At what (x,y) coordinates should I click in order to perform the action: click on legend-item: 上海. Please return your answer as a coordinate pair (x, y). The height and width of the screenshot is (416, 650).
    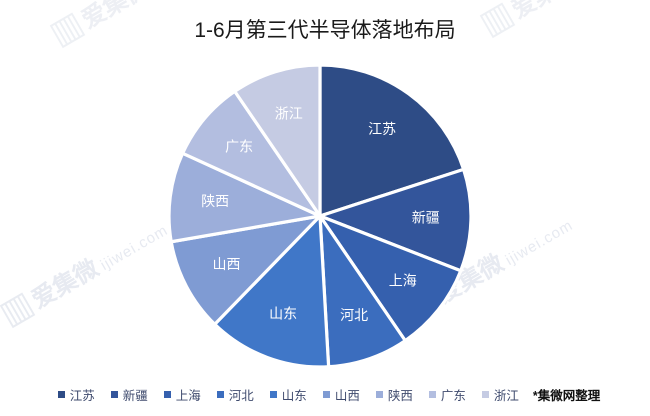
    Looking at the image, I should click on (182, 394).